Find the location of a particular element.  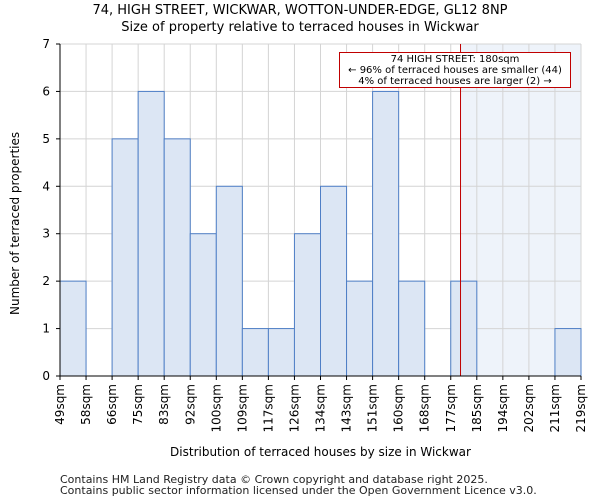

x-tick-label: 211sqm is located at coordinates (555, 408).